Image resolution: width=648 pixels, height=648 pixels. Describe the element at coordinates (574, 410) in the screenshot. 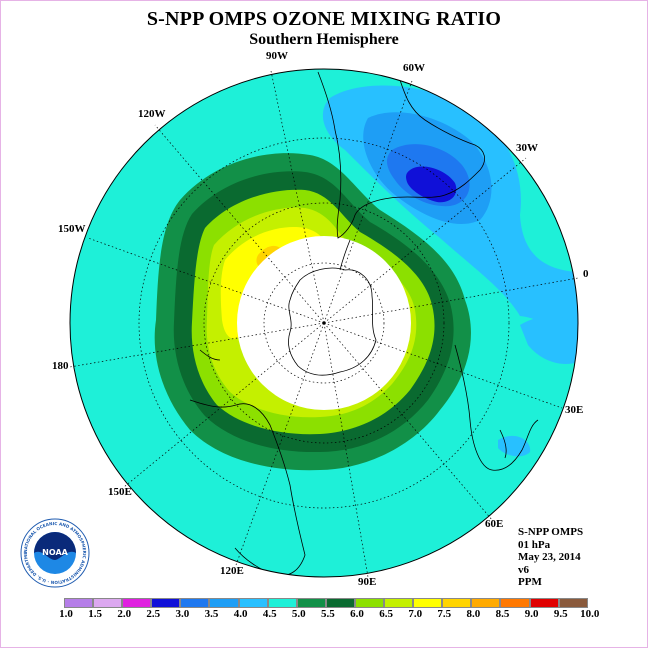

I see `lon-label-30e: 30E` at that location.